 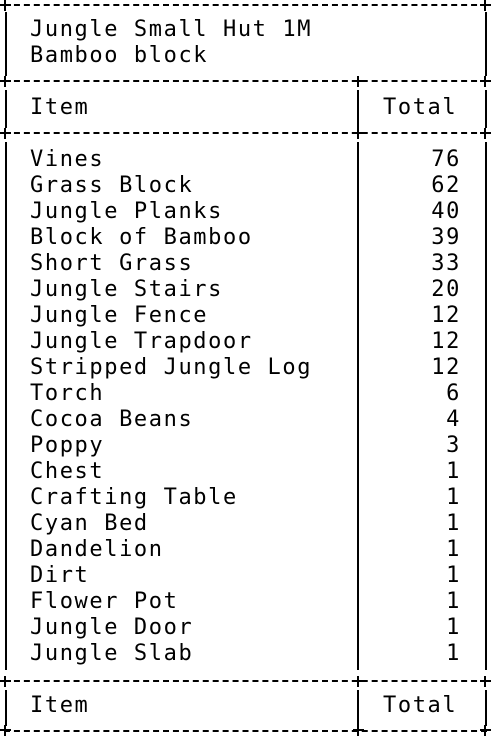 What do you see at coordinates (245, 316) in the screenshot?
I see `table-row: Jungle Fence 12` at bounding box center [245, 316].